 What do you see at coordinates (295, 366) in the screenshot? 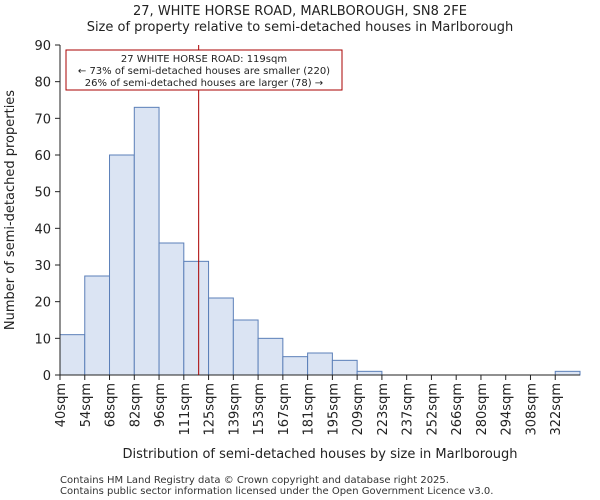
I see `bar-167sqm` at bounding box center [295, 366].